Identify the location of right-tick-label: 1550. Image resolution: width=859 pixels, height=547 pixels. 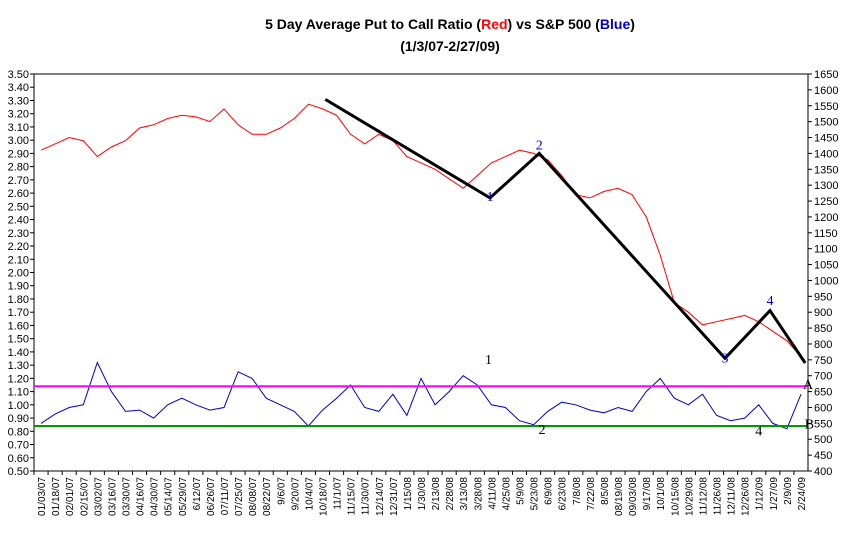
(826, 107).